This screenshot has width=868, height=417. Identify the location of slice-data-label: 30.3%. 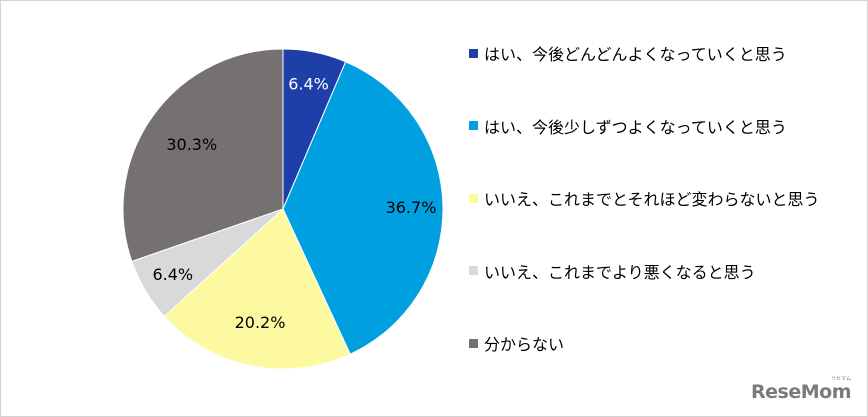
(191, 144).